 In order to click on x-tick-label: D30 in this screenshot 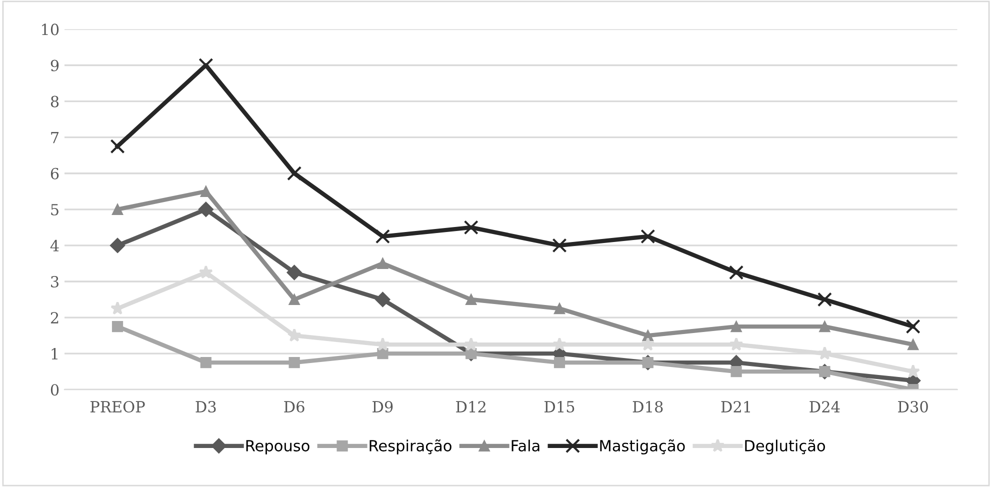, I will do `click(913, 406)`.